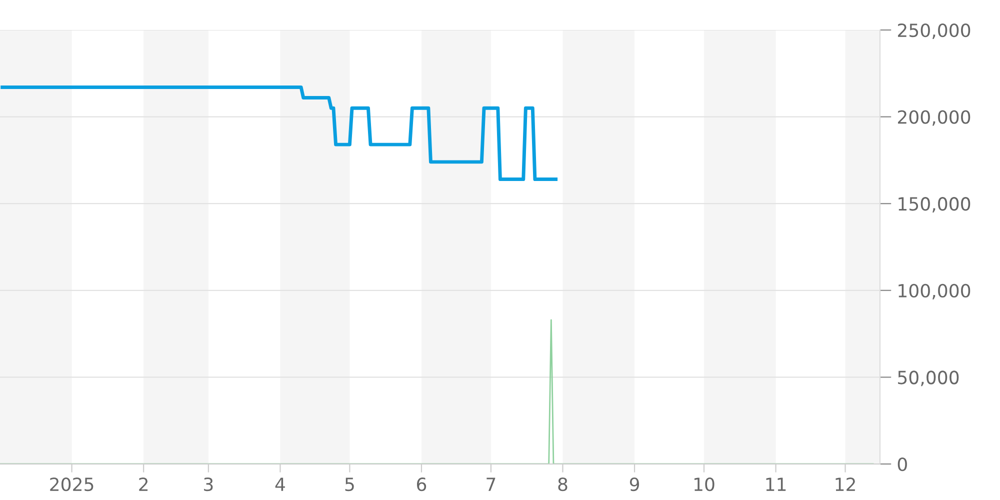 This screenshot has height=500, width=1000. What do you see at coordinates (934, 205) in the screenshot?
I see `y-tick-label: 150,000` at bounding box center [934, 205].